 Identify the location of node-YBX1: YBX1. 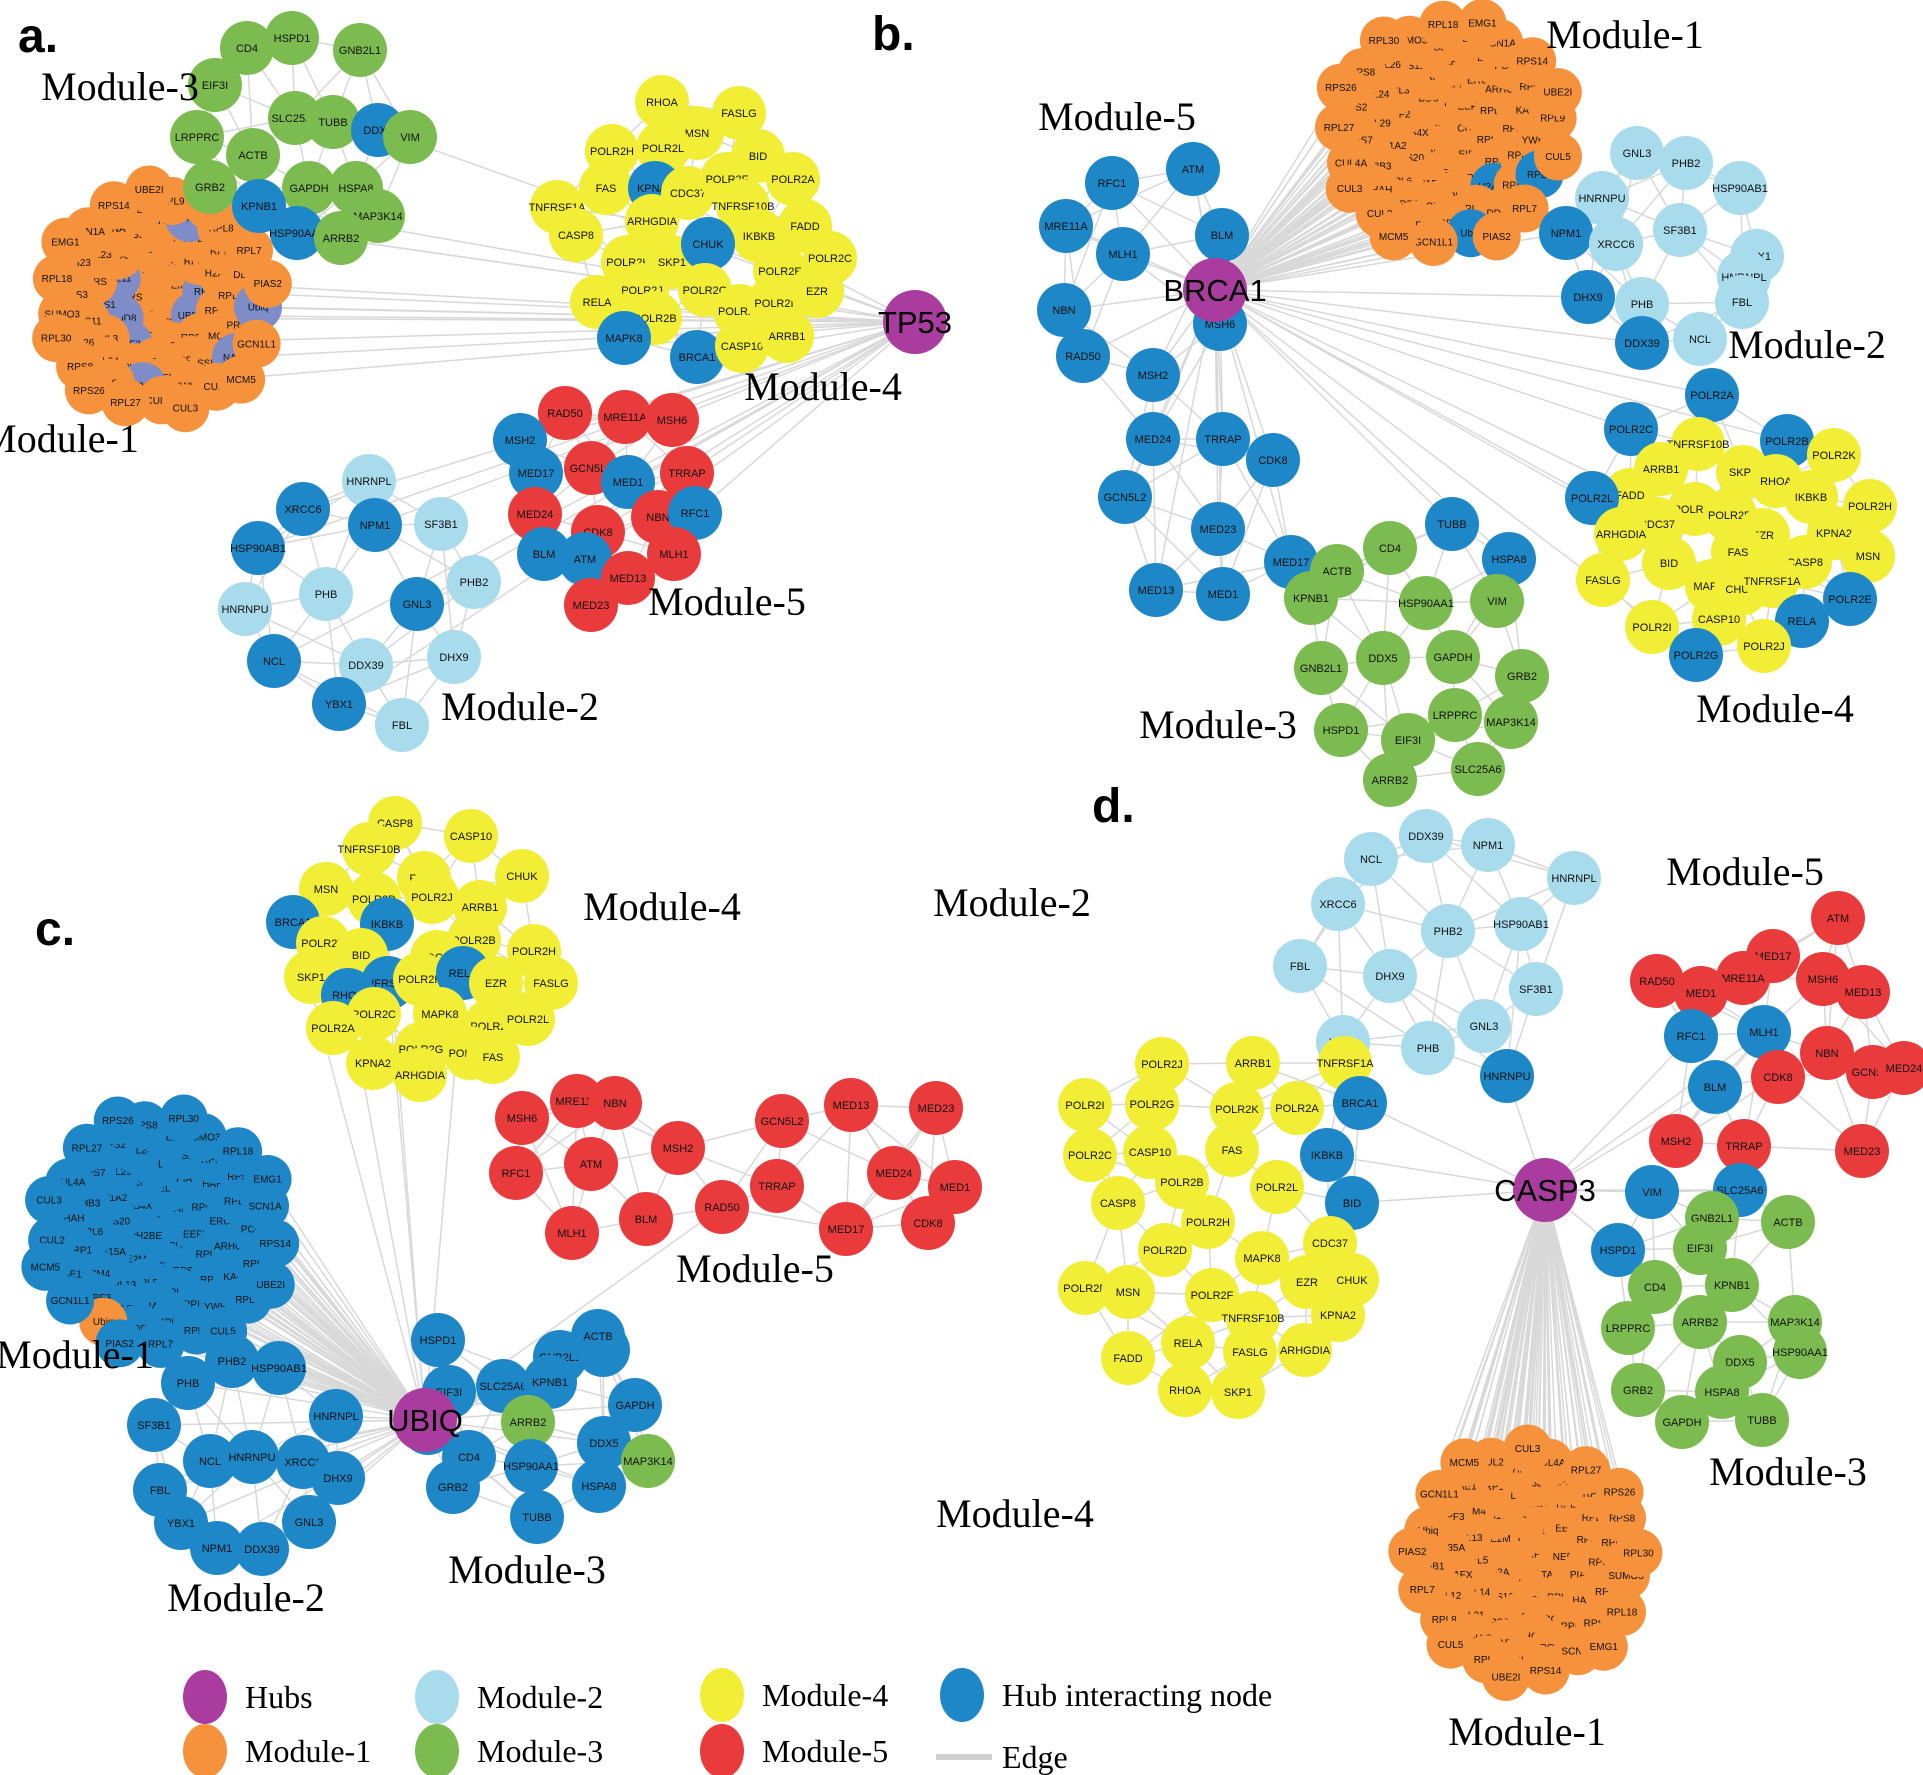
(339, 704).